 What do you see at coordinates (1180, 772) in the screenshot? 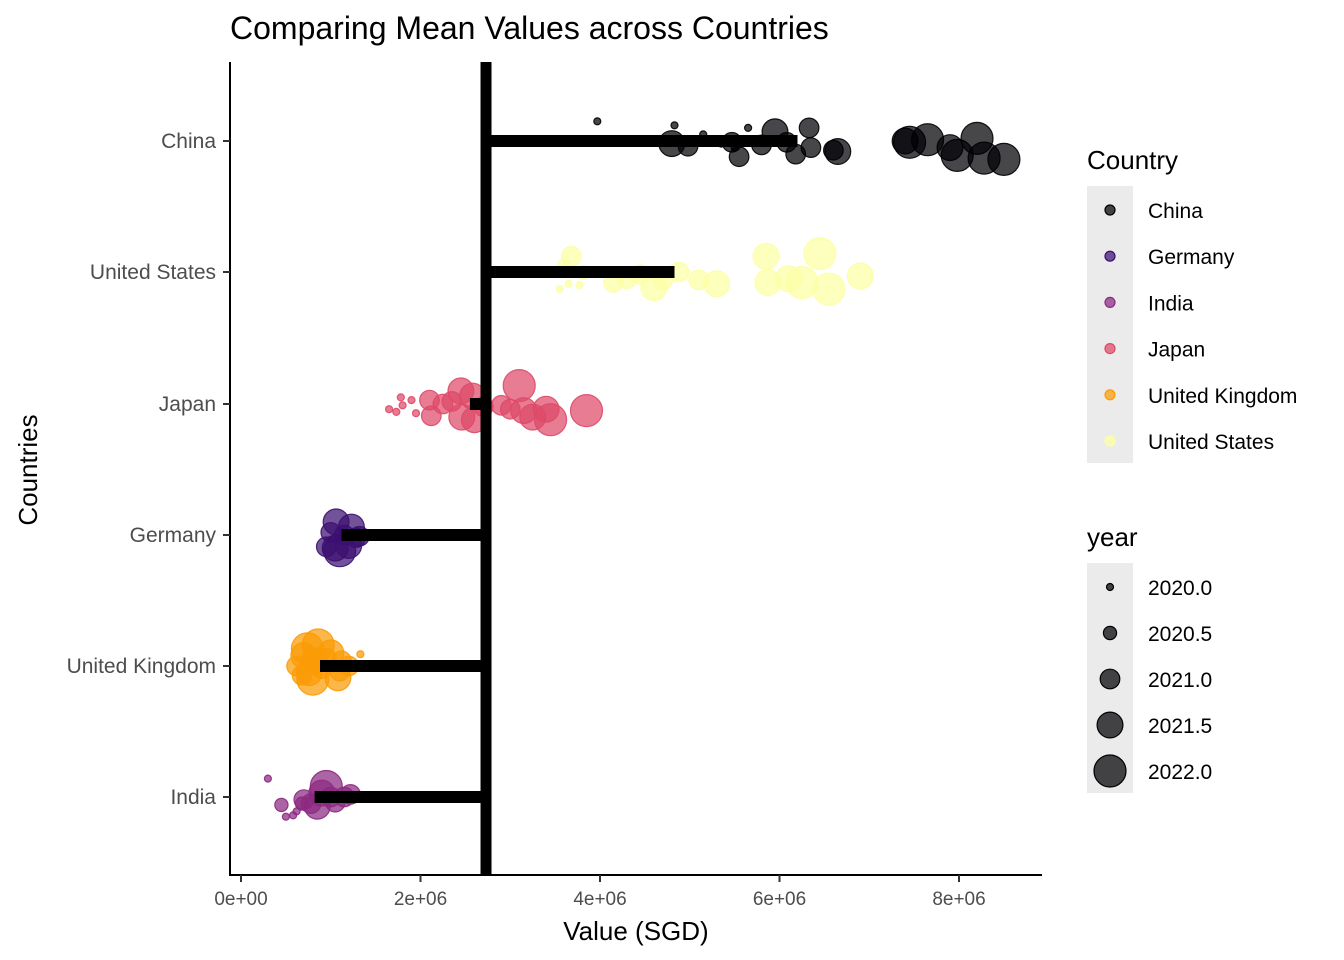
I see `legend-year-label: 2022.0` at bounding box center [1180, 772].